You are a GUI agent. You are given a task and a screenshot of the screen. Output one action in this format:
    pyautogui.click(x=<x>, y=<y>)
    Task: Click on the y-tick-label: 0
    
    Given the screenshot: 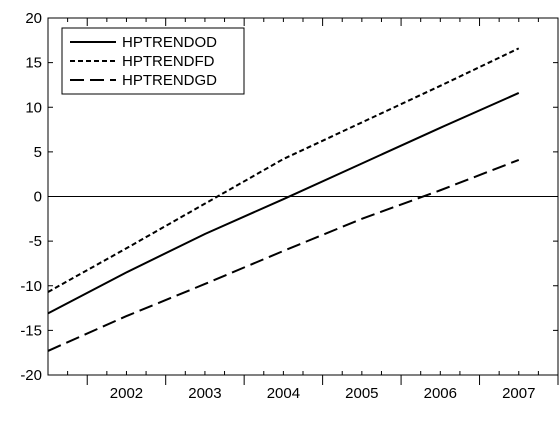 What is the action you would take?
    pyautogui.click(x=38, y=197)
    